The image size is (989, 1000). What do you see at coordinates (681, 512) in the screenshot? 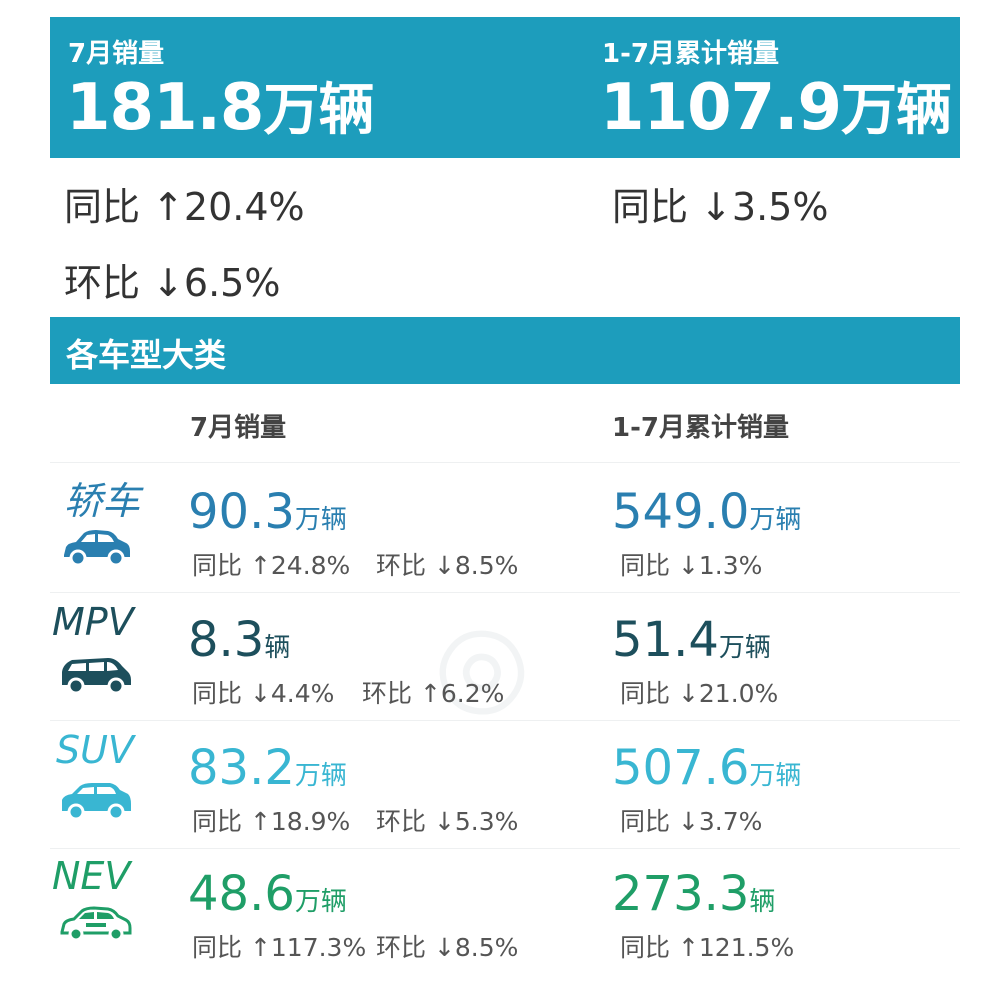
I see `ytd-number: 549.0` at bounding box center [681, 512].